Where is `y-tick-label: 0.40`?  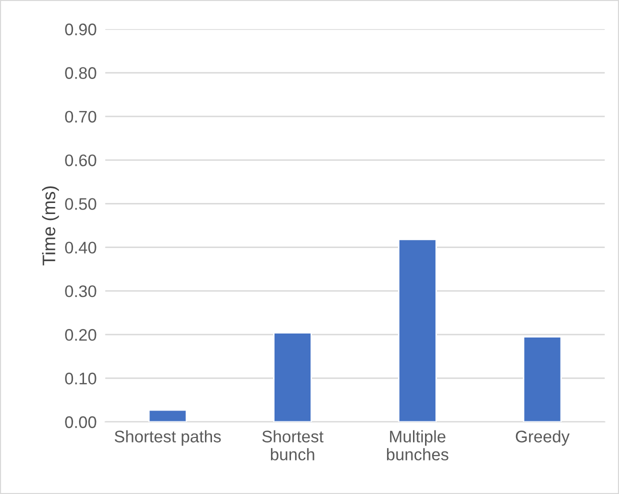
y-tick-label: 0.40 is located at coordinates (80, 248).